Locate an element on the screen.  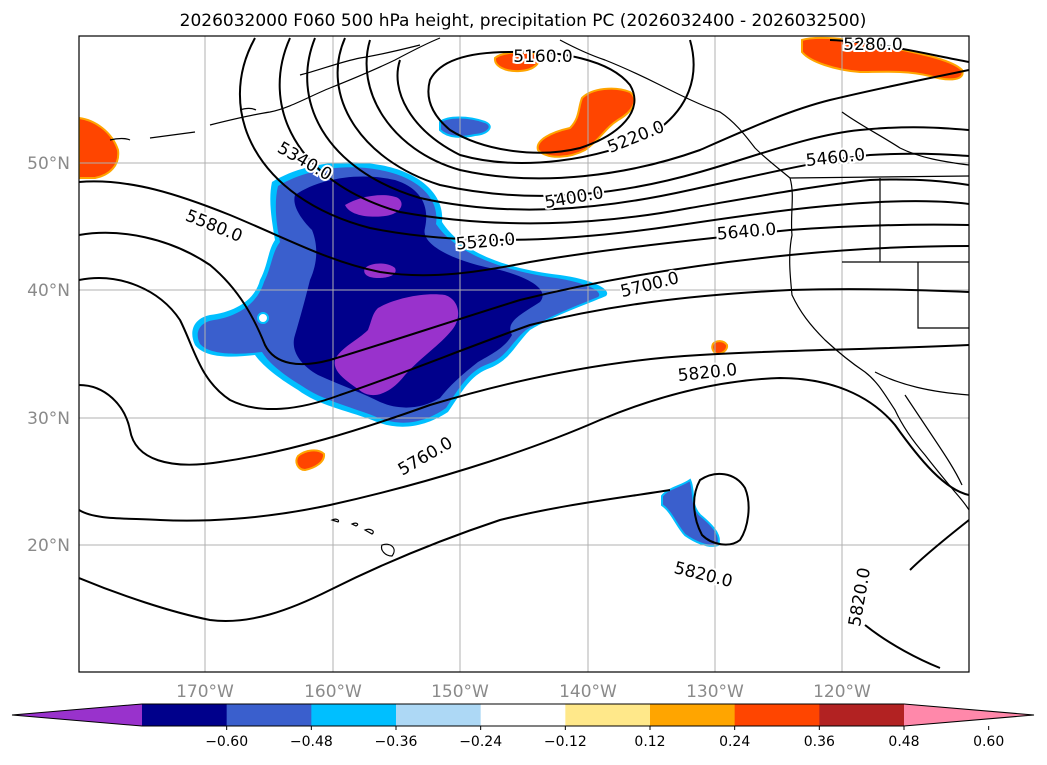
precip-positive-gulf is located at coordinates (586, 122).